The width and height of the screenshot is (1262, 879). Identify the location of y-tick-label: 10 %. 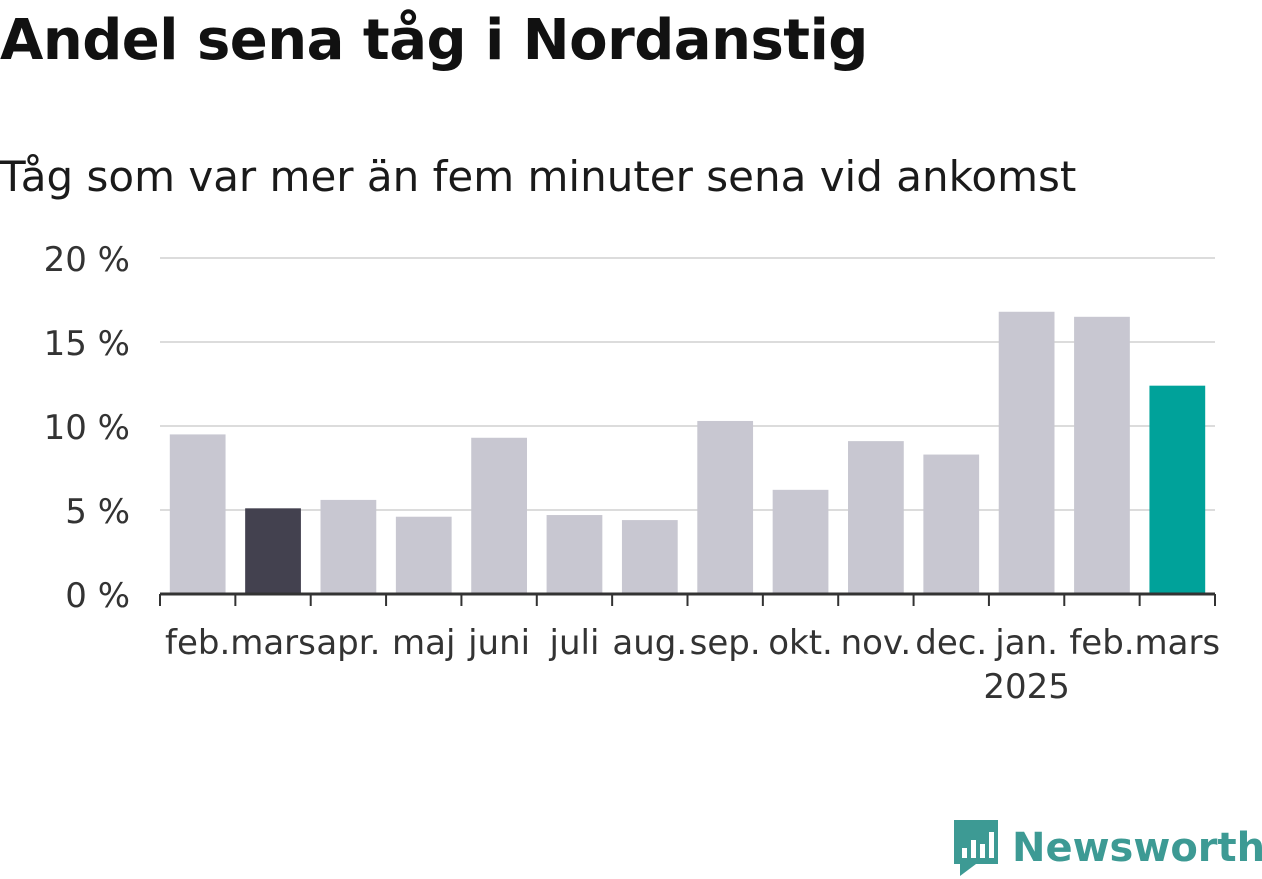
(87, 428).